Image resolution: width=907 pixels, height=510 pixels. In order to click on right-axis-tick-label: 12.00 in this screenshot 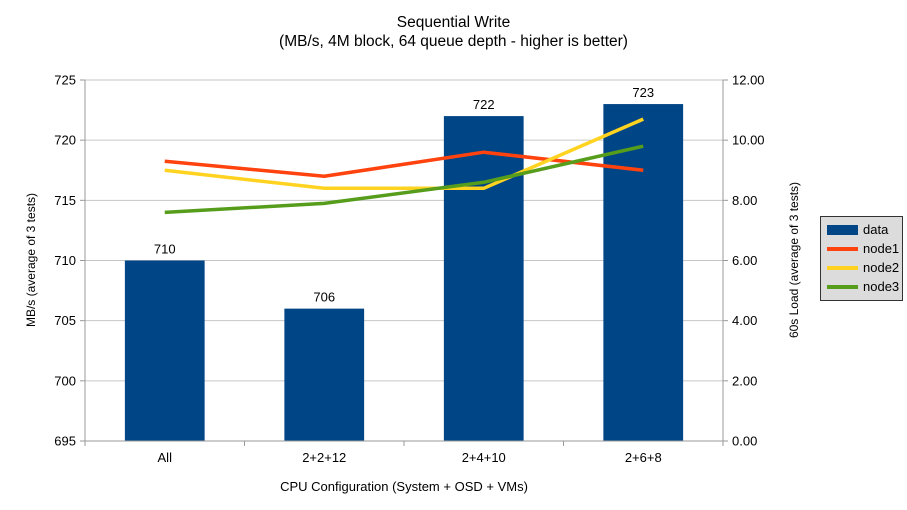, I will do `click(748, 80)`.